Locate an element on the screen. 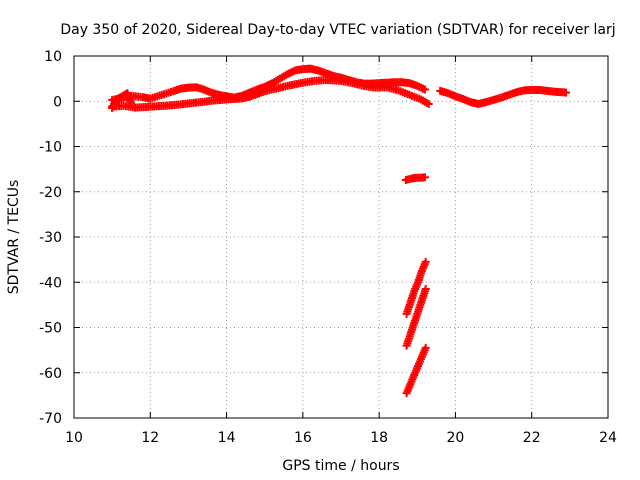  y-tick-label: -70 is located at coordinates (50, 419).